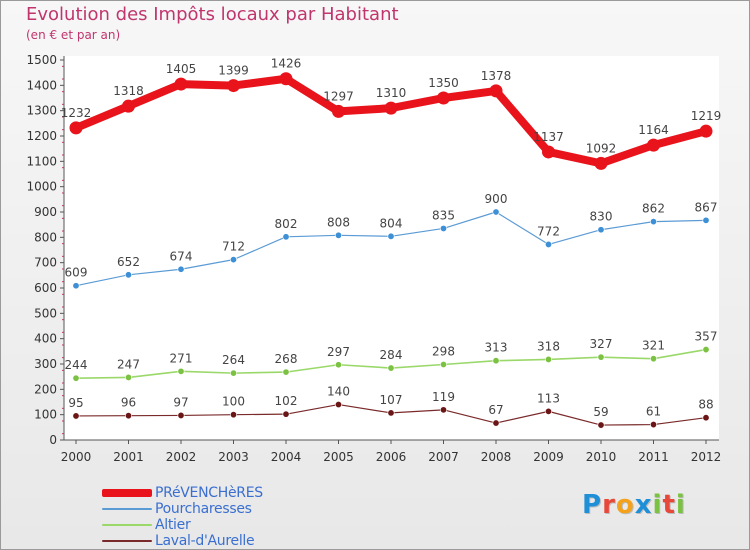 This screenshot has height=550, width=750. Describe the element at coordinates (338, 457) in the screenshot. I see `x-tick-label: 2005` at that location.